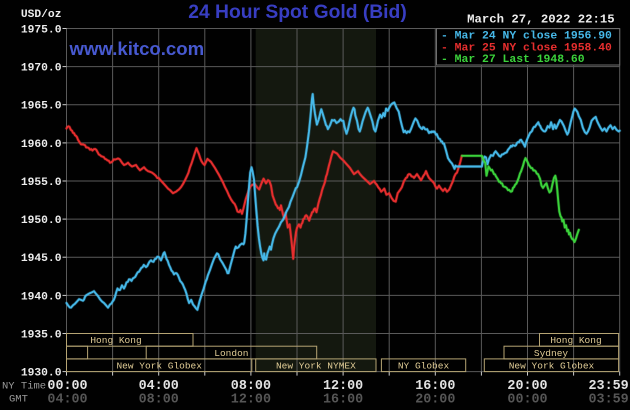 The height and width of the screenshot is (410, 630). Describe the element at coordinates (424, 366) in the screenshot. I see `svg-text: NY Globex` at that location.